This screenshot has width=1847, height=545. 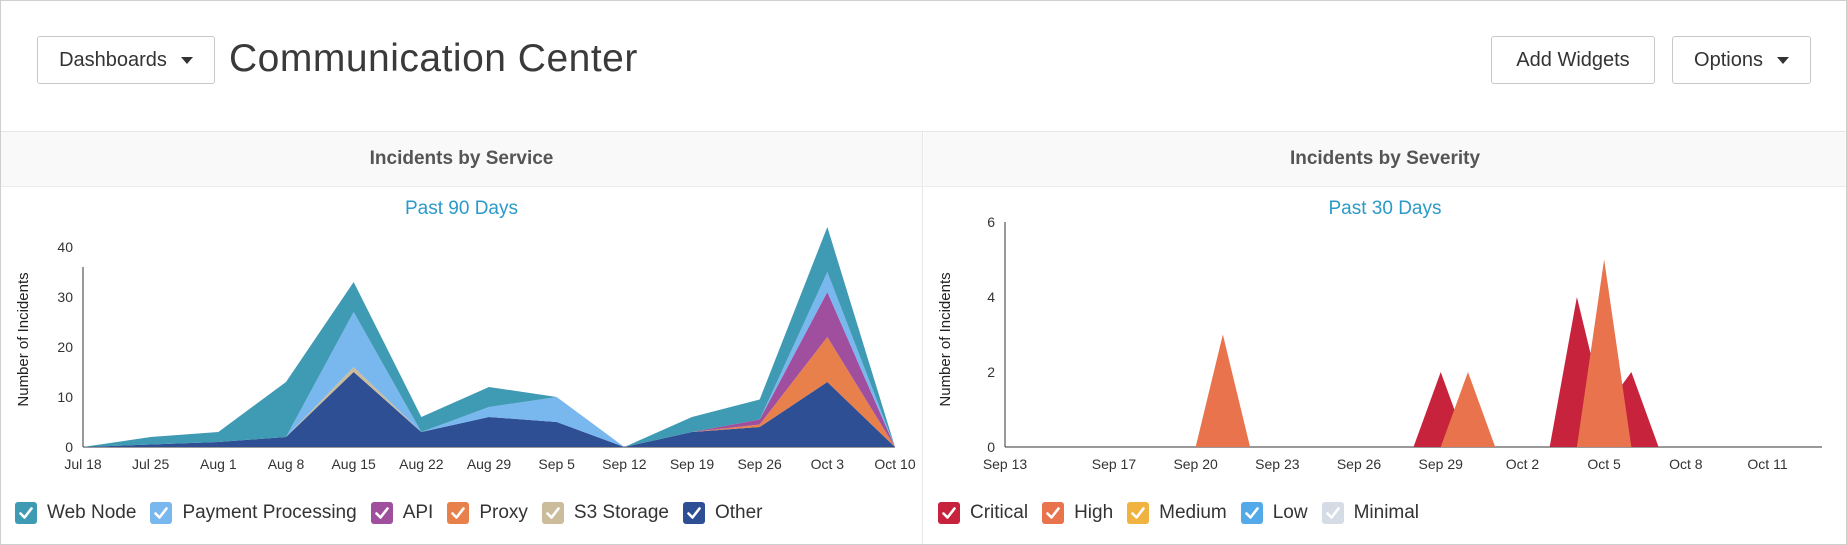 I want to click on legend-label: Web Node, so click(x=92, y=512).